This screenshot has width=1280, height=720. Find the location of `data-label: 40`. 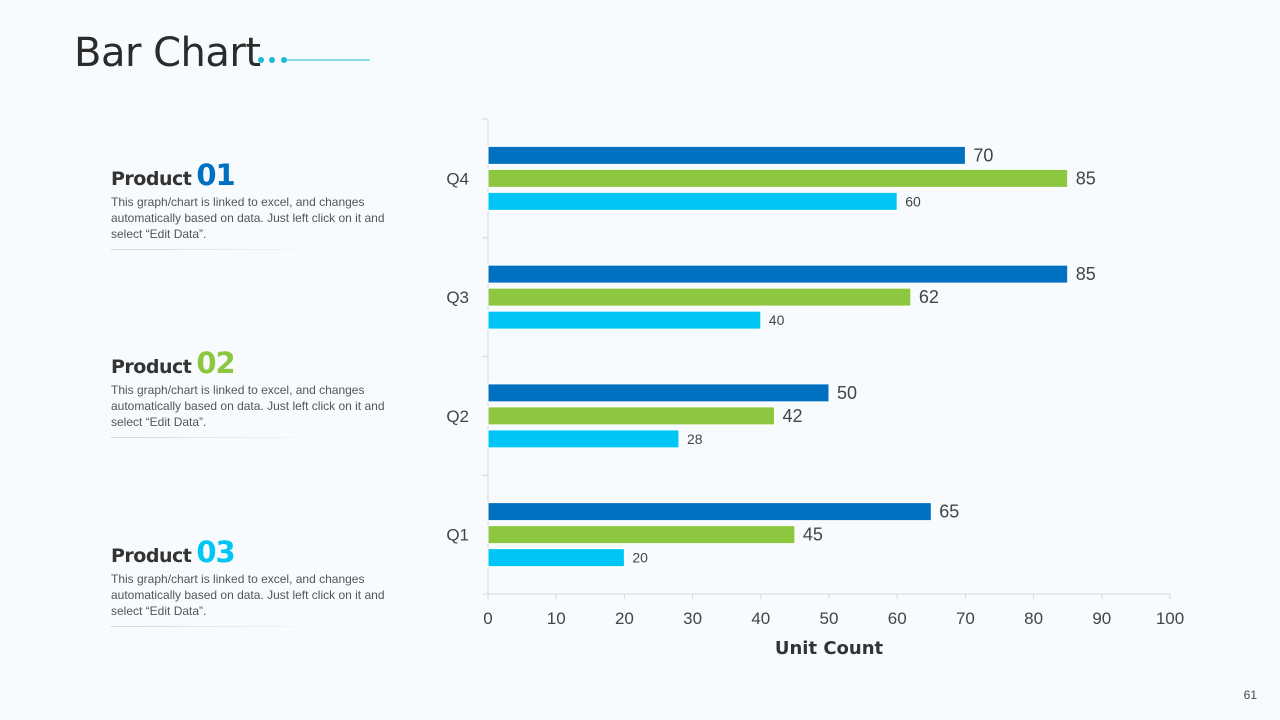

data-label: 40 is located at coordinates (777, 320).